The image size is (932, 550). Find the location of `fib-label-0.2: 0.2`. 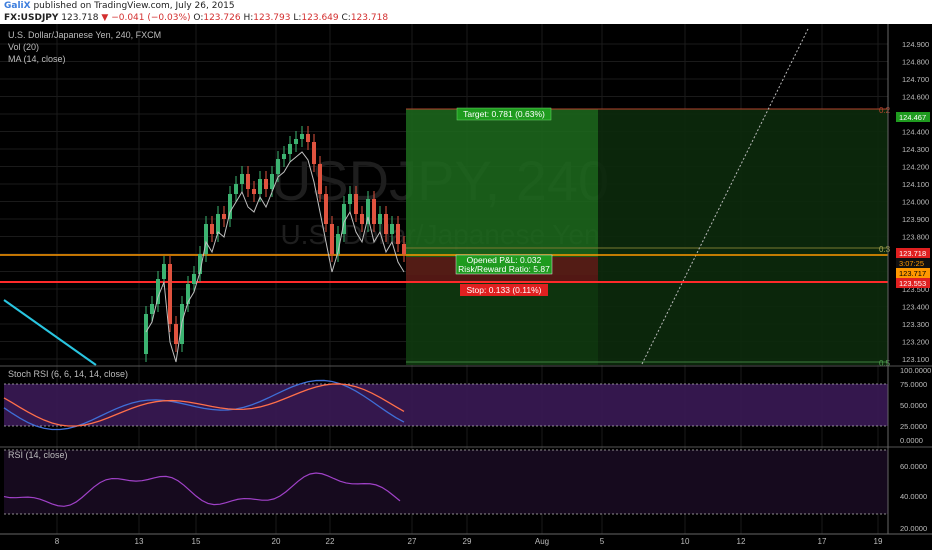

fib-label-0.2: 0.2 is located at coordinates (885, 110).